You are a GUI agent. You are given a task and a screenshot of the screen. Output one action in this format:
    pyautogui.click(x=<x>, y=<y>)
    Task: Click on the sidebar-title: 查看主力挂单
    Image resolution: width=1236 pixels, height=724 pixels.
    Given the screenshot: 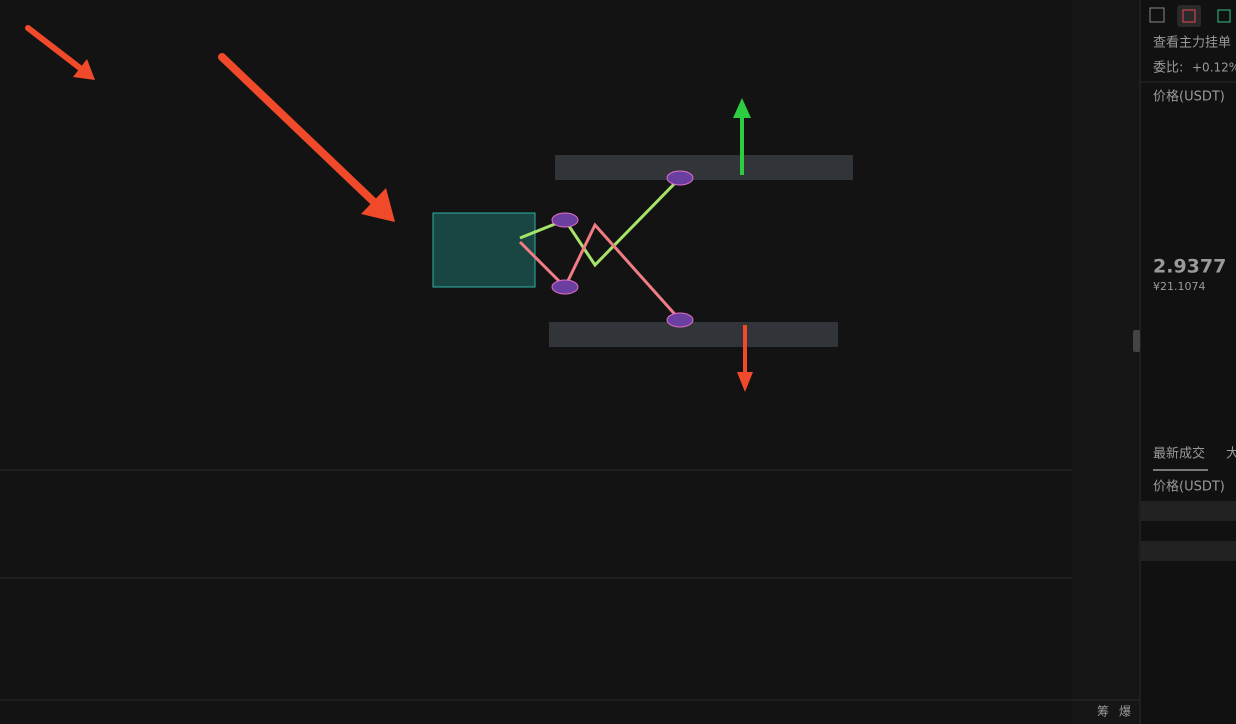 What is the action you would take?
    pyautogui.click(x=1192, y=43)
    